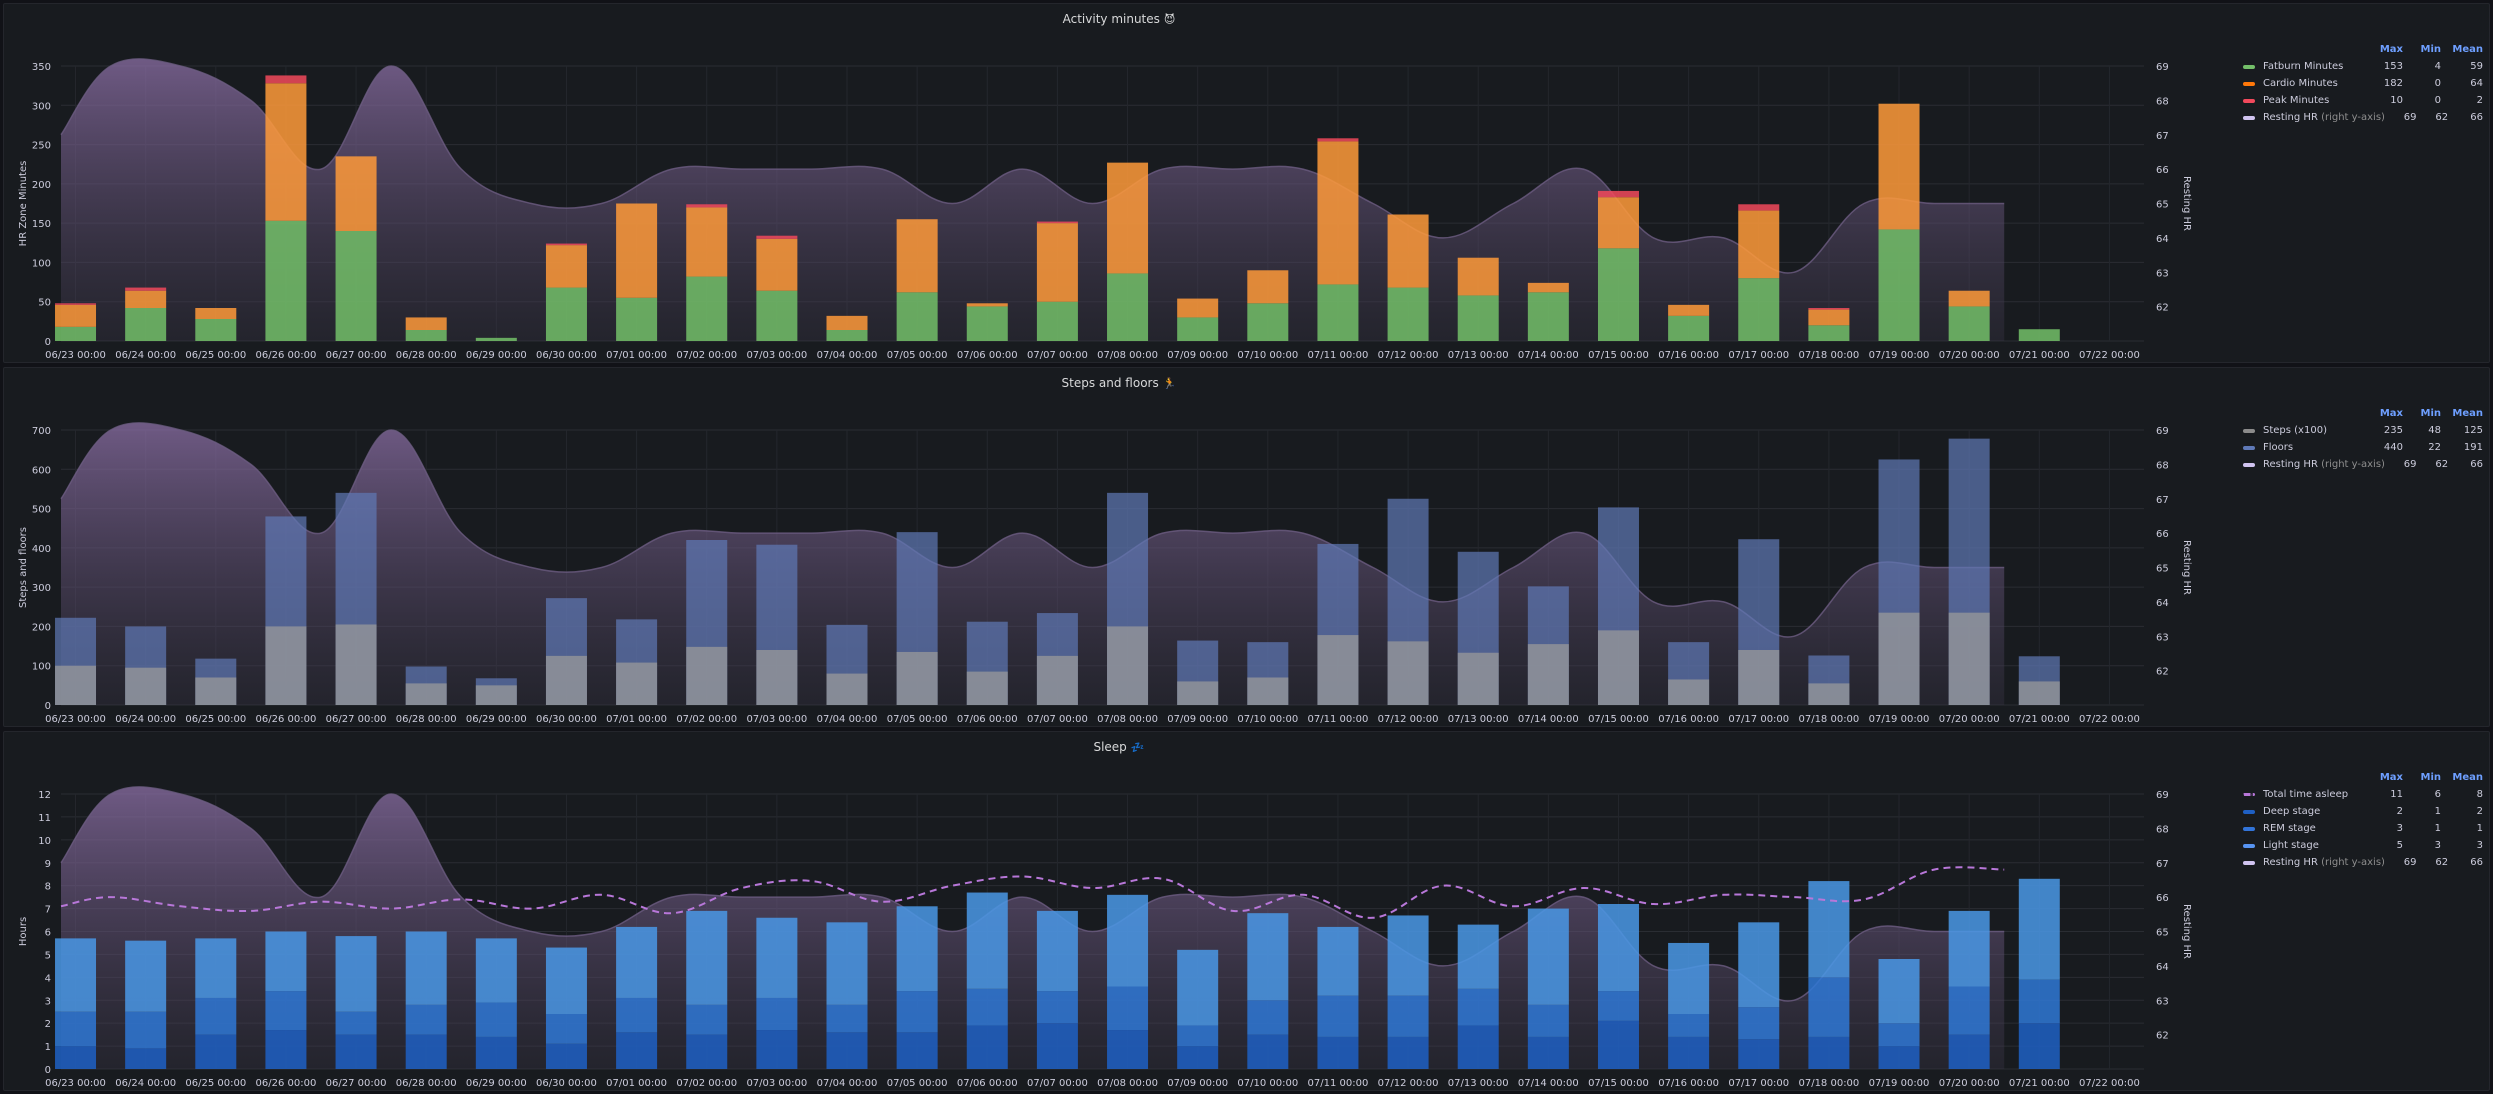  I want to click on x-tick-label: 07/07 00:00, so click(1057, 355).